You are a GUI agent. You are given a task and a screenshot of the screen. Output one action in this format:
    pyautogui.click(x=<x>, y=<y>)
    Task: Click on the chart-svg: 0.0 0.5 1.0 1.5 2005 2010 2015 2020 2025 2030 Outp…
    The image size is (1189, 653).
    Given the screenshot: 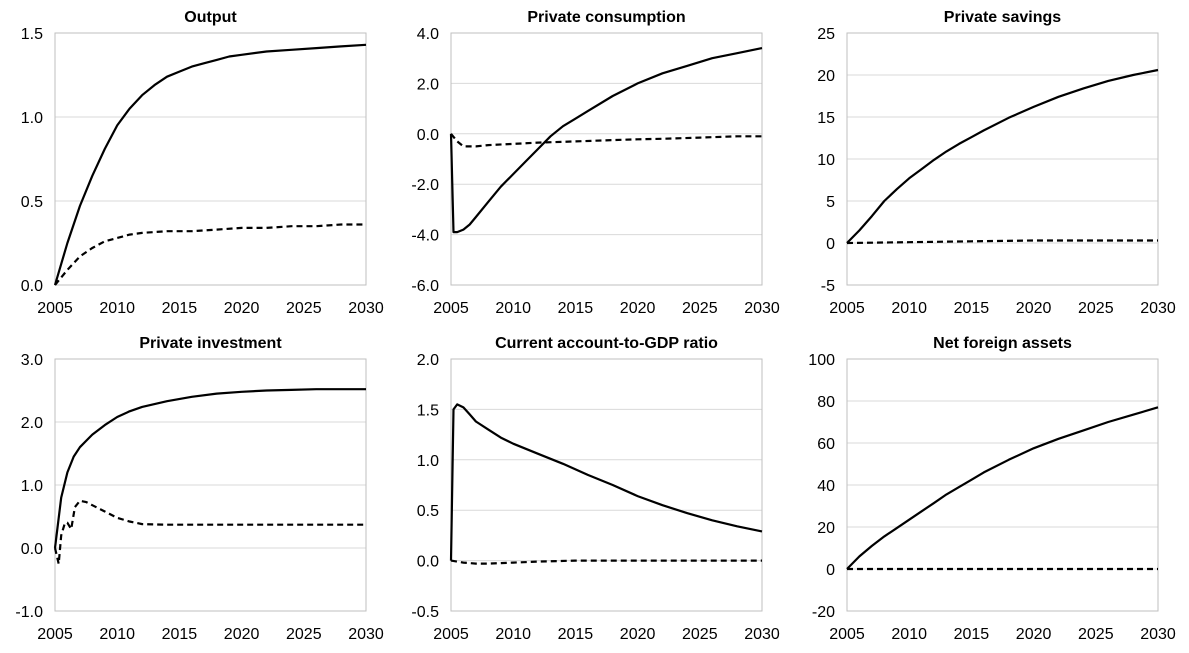 What is the action you would take?
    pyautogui.click(x=202, y=163)
    